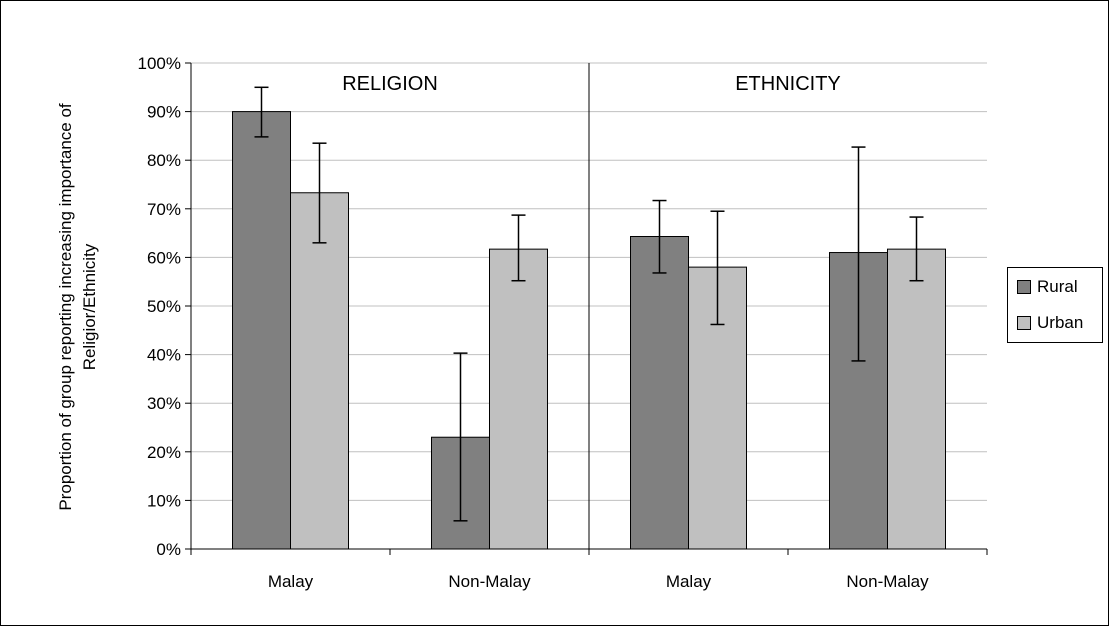 The image size is (1109, 627). I want to click on y-tick-label: 80%, so click(164, 160).